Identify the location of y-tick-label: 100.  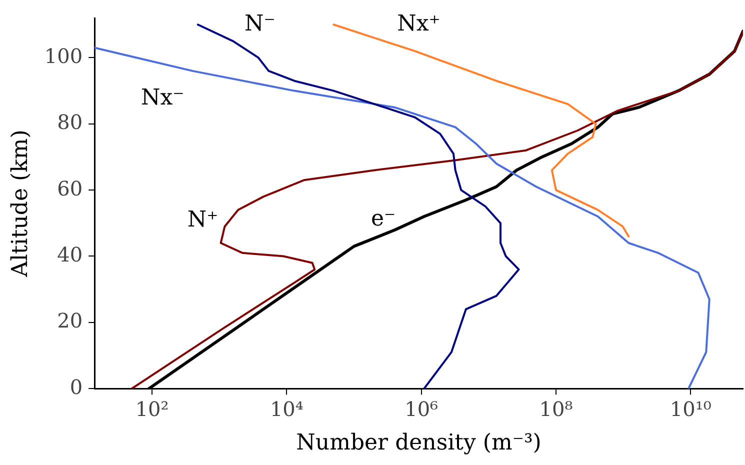
(63, 56).